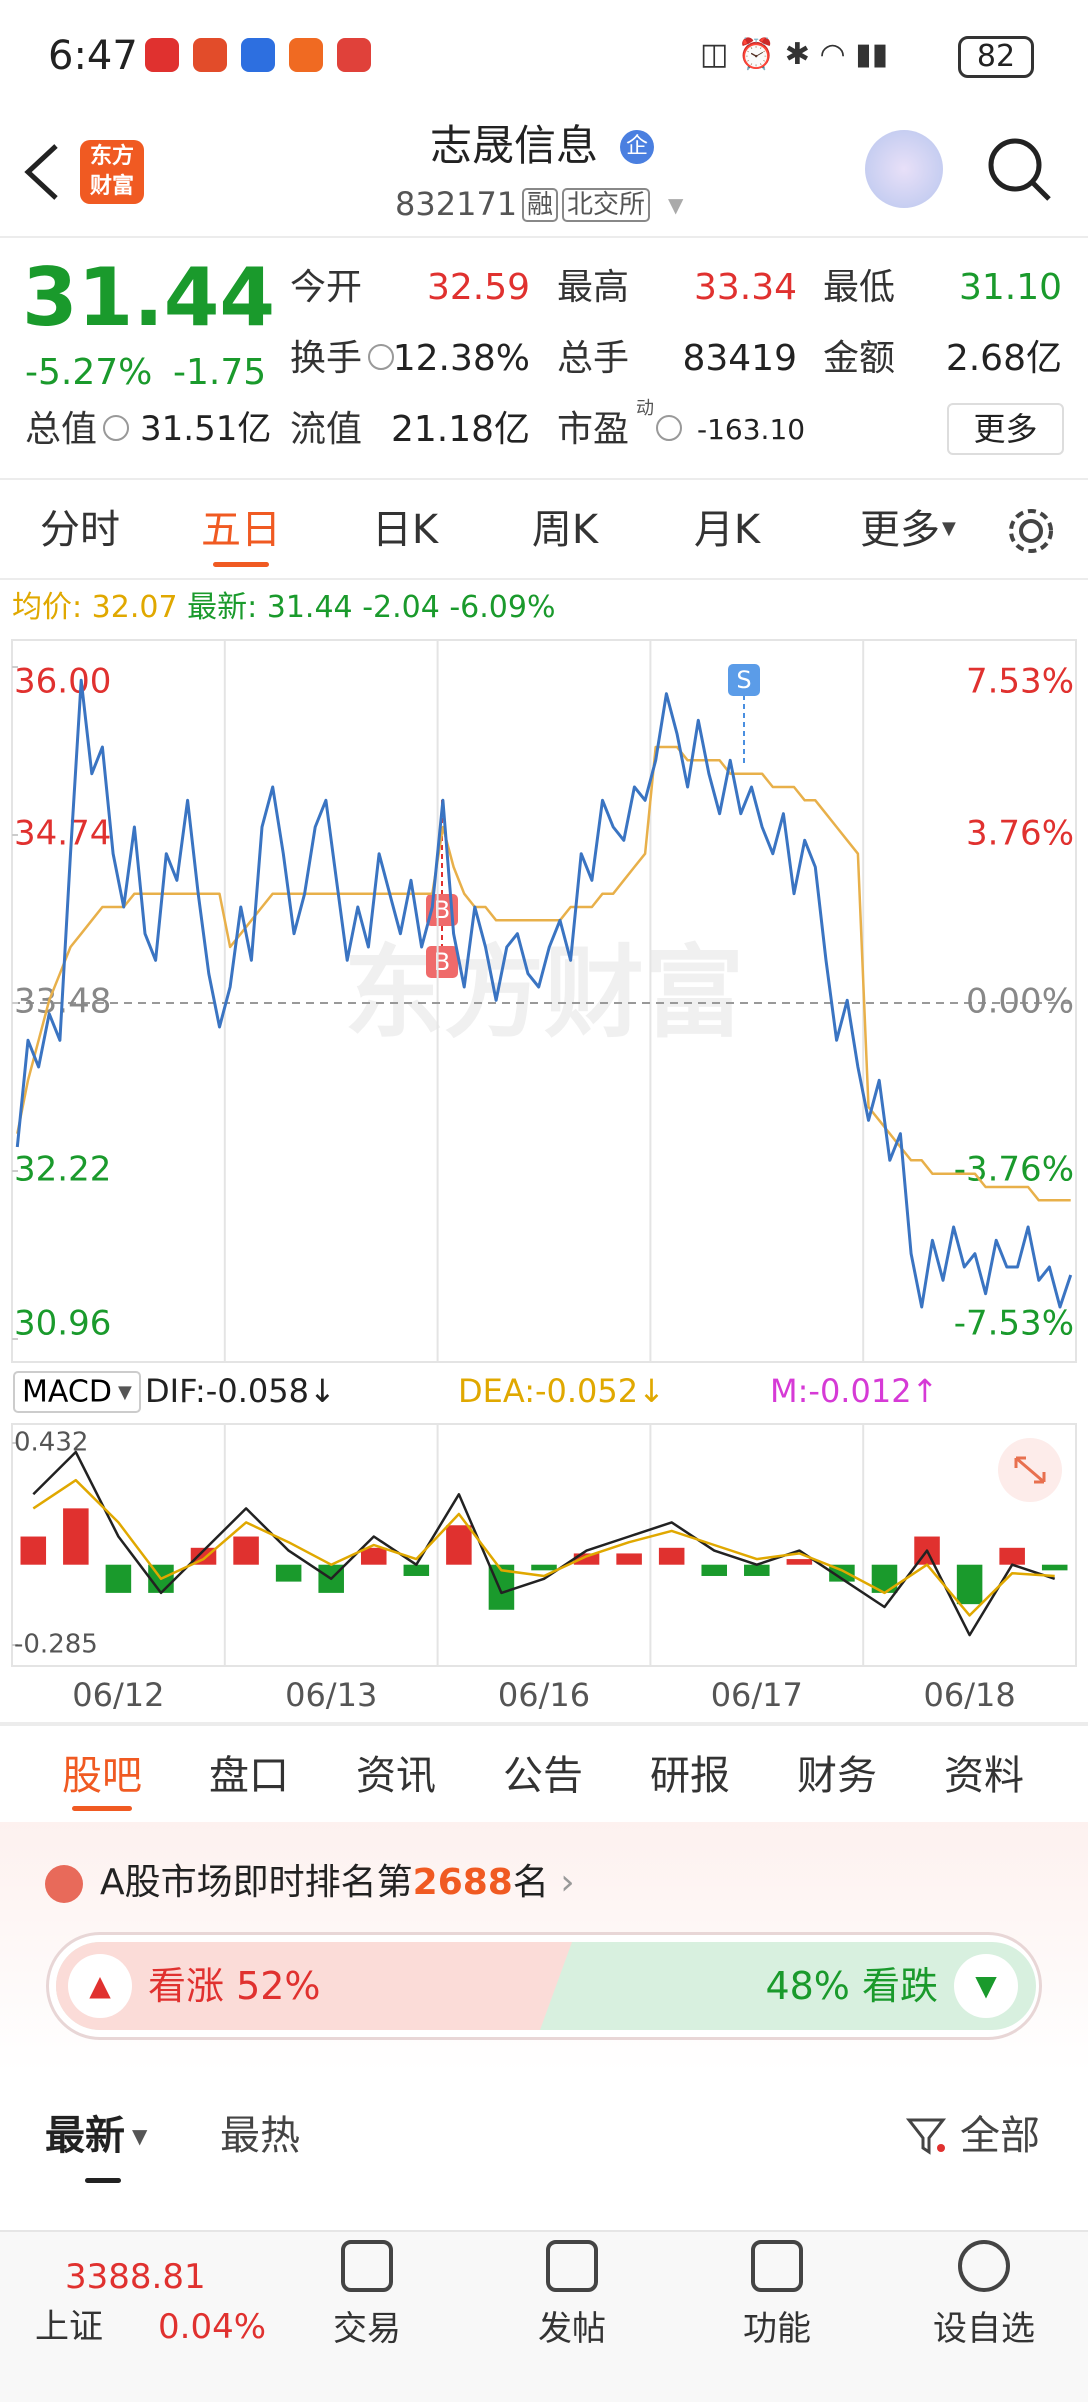 The image size is (1088, 2402). Describe the element at coordinates (561, 1391) in the screenshot. I see `dea-label: DEA:-0.052↓` at that location.